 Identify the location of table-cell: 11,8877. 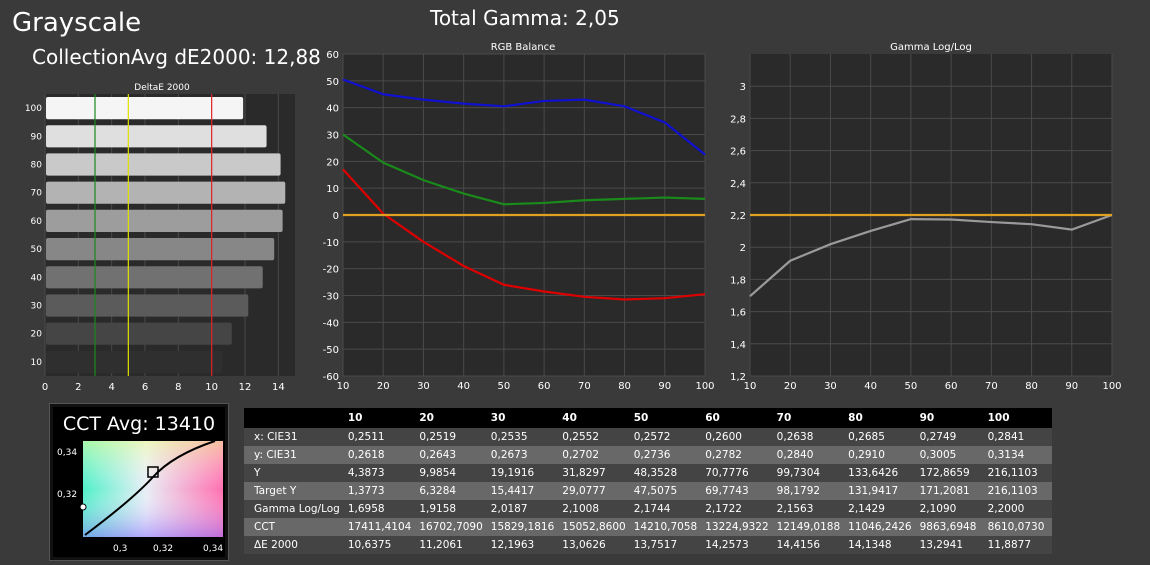
(1017, 545).